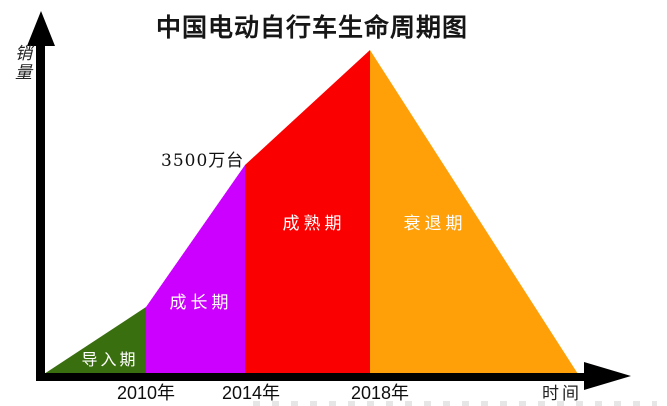  What do you see at coordinates (146, 393) in the screenshot?
I see `x-tick-2010: 2010年` at bounding box center [146, 393].